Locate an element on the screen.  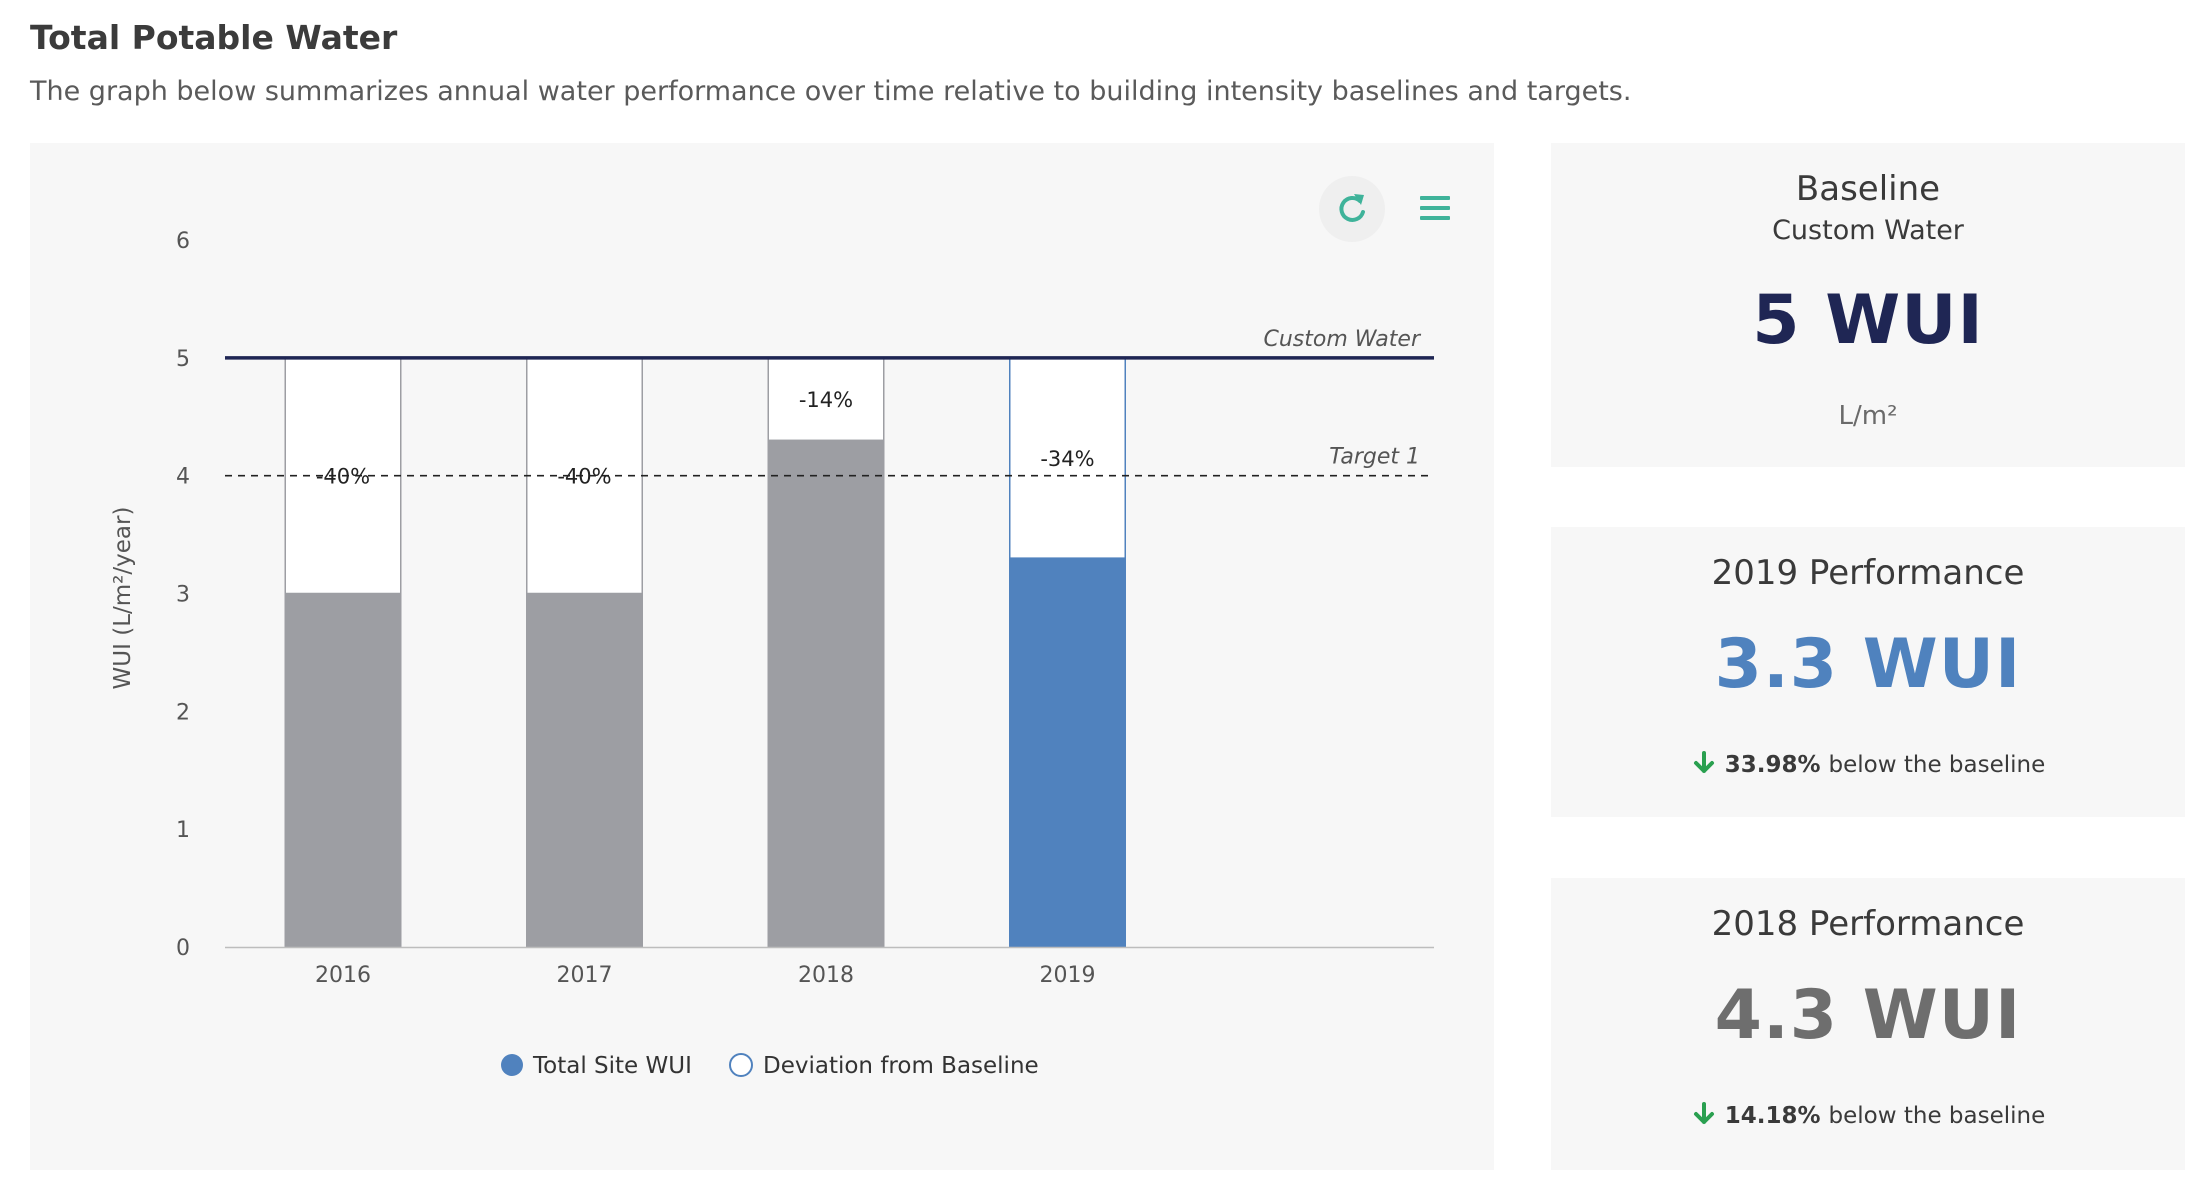
performance-2018-value: 4.3 WUI is located at coordinates (1868, 1015).